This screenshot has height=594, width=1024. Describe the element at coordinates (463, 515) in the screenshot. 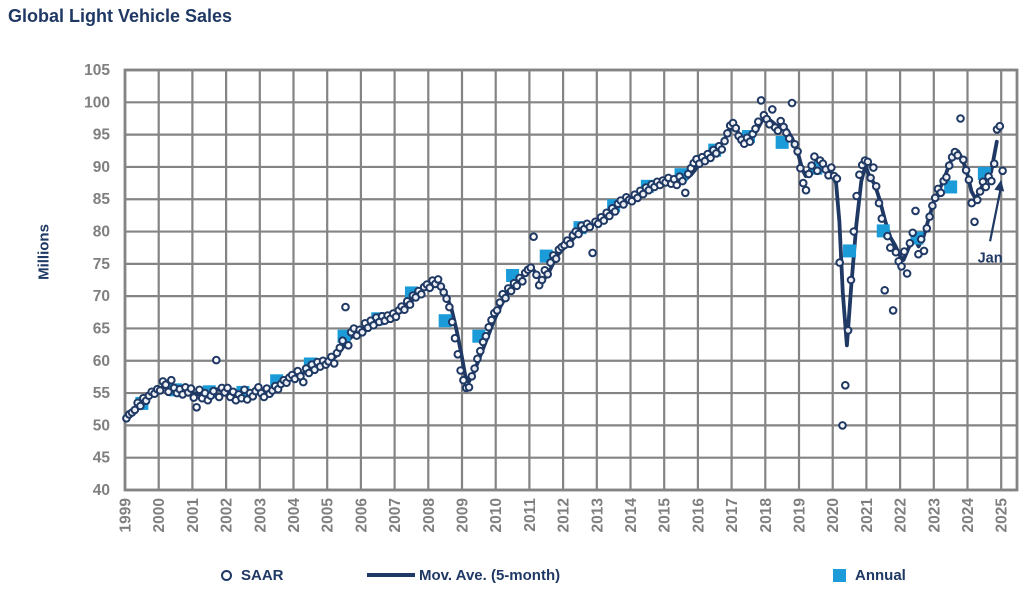

I see `svg-text: 2009` at that location.